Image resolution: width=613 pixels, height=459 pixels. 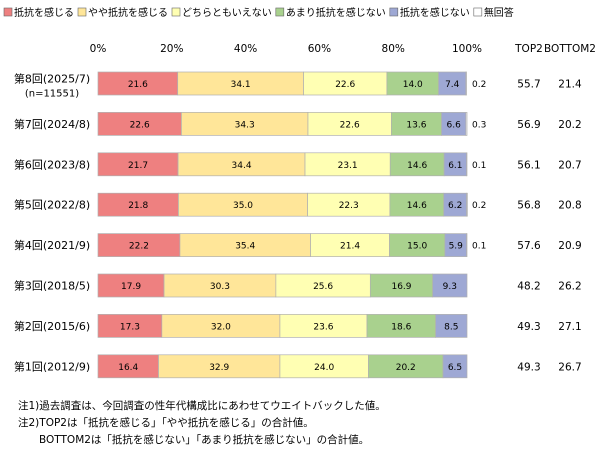 I want to click on data-label-r6-s4: 8.5, so click(x=451, y=327).